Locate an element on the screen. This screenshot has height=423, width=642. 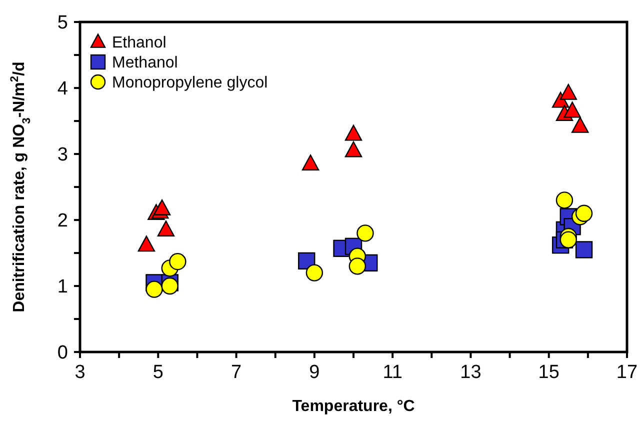
x-tick-label: 17 is located at coordinates (627, 372).